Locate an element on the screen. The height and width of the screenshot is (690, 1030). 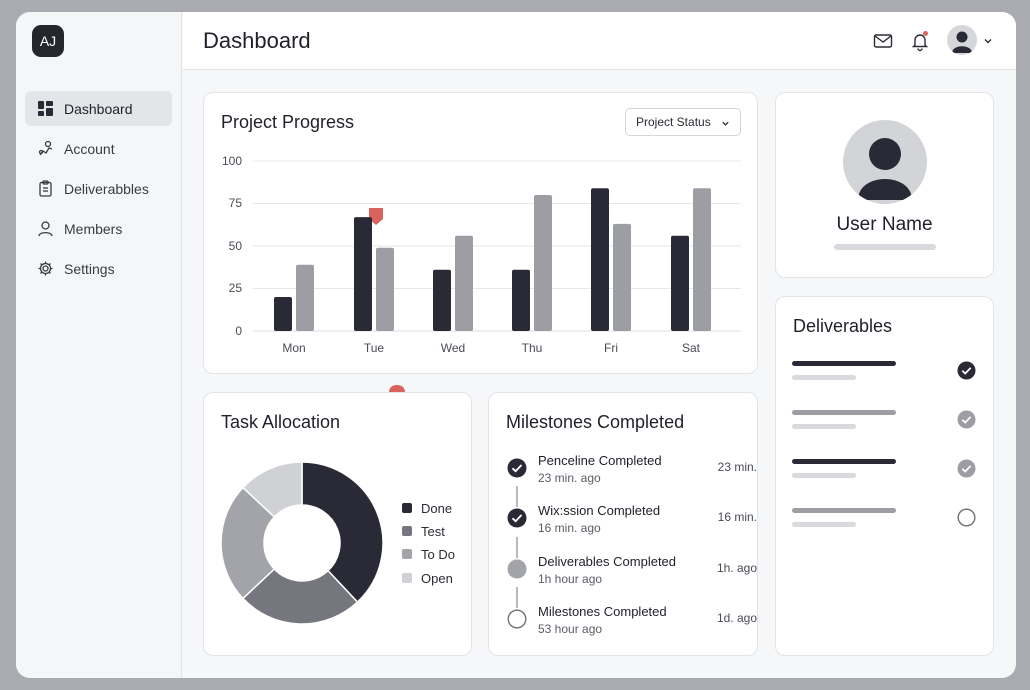
page-title: Dashboard is located at coordinates (257, 40).